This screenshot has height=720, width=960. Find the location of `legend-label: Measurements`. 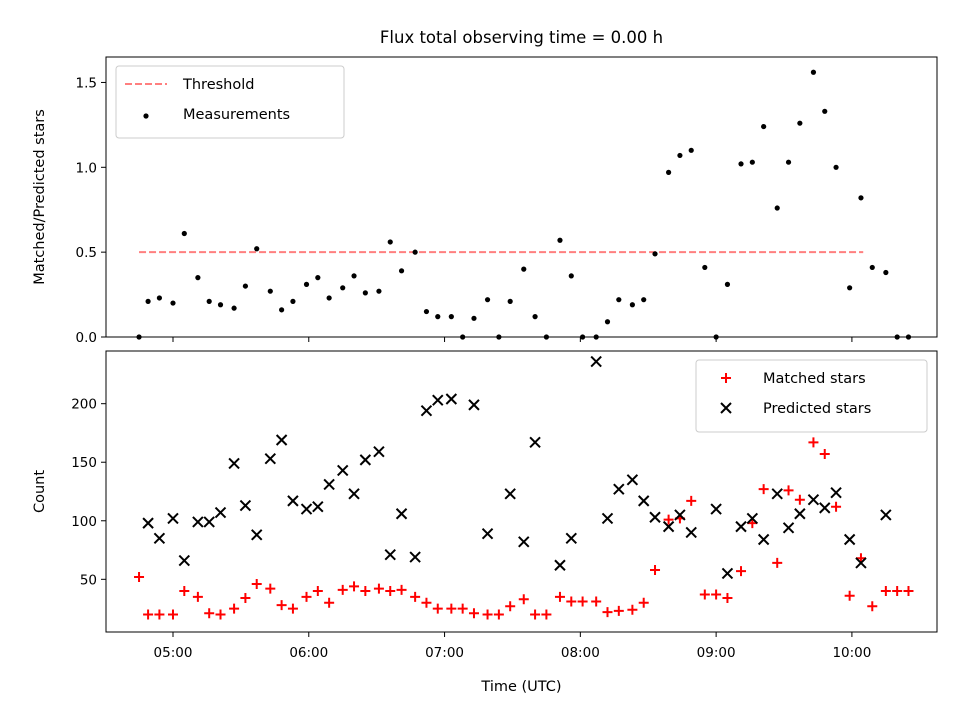

legend-label: Measurements is located at coordinates (236, 115).